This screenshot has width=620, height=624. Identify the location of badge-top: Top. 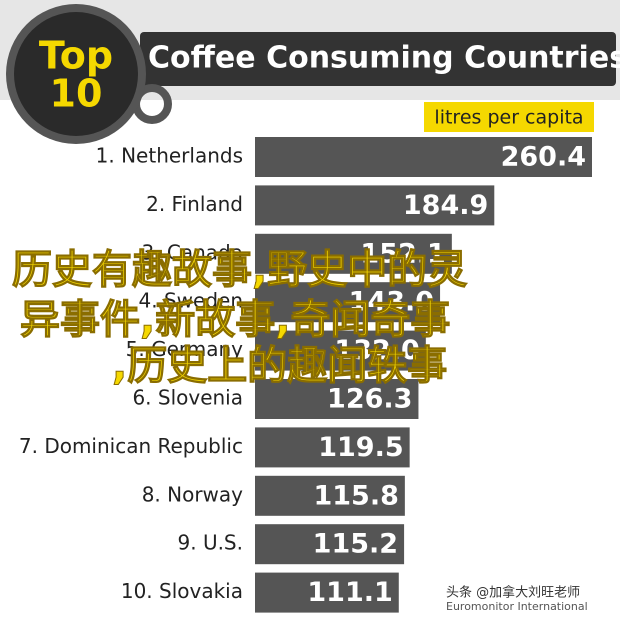
(76, 56).